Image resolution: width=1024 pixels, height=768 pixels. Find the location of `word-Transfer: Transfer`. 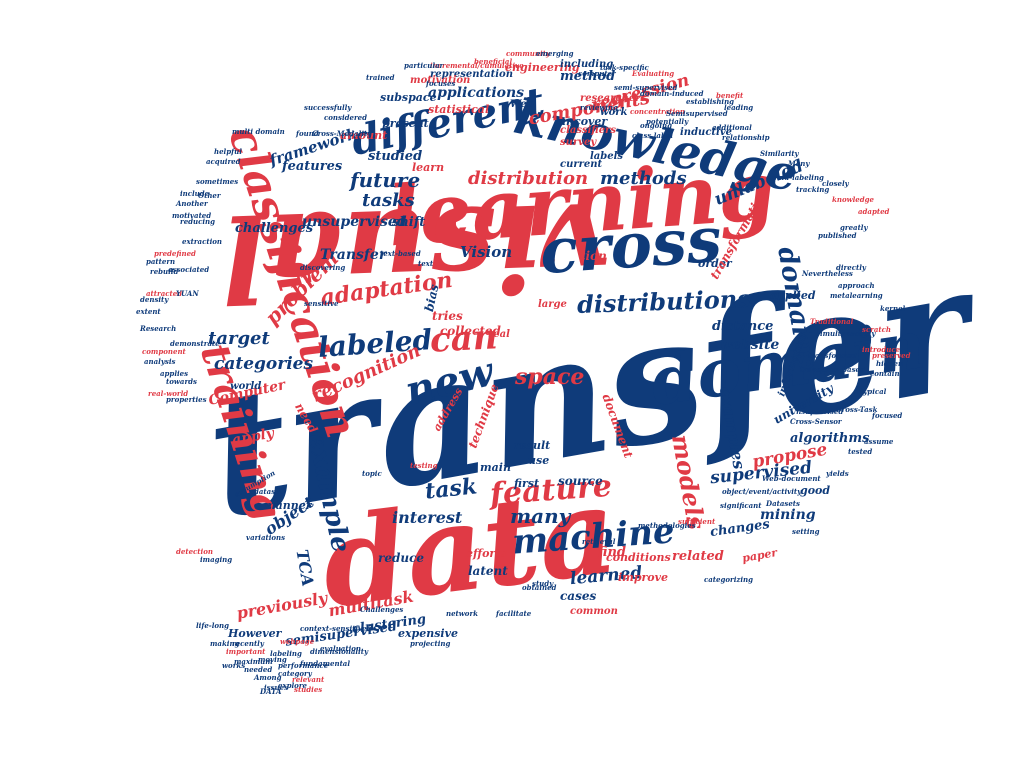

word-Transfer: Transfer is located at coordinates (353, 255).